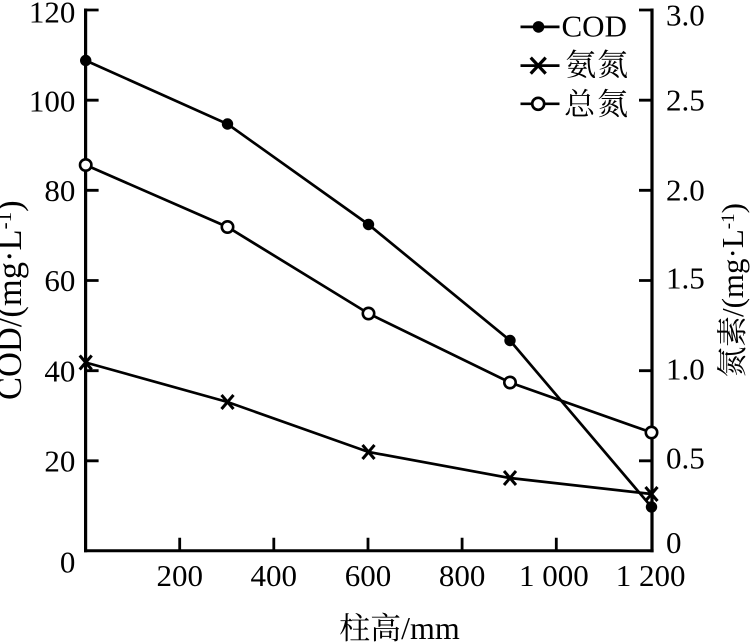  Describe the element at coordinates (14, 300) in the screenshot. I see `svg-text: COD/(mg·L-1)` at that location.